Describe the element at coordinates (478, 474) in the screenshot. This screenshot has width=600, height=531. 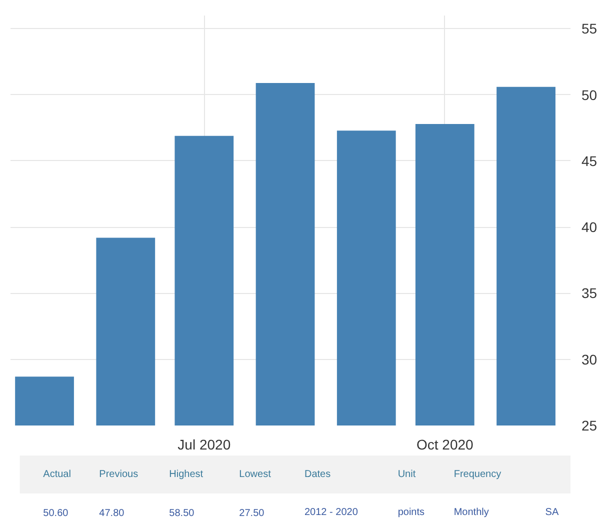
I see `text: Frequency` at that location.